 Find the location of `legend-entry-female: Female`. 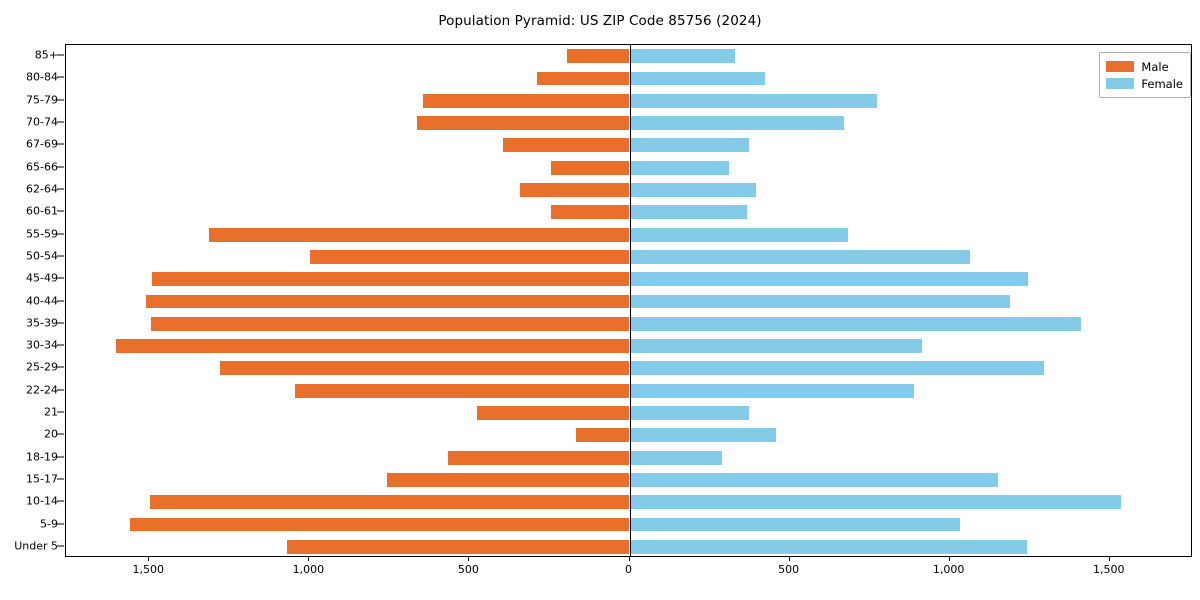

legend-entry-female: Female is located at coordinates (1144, 83).